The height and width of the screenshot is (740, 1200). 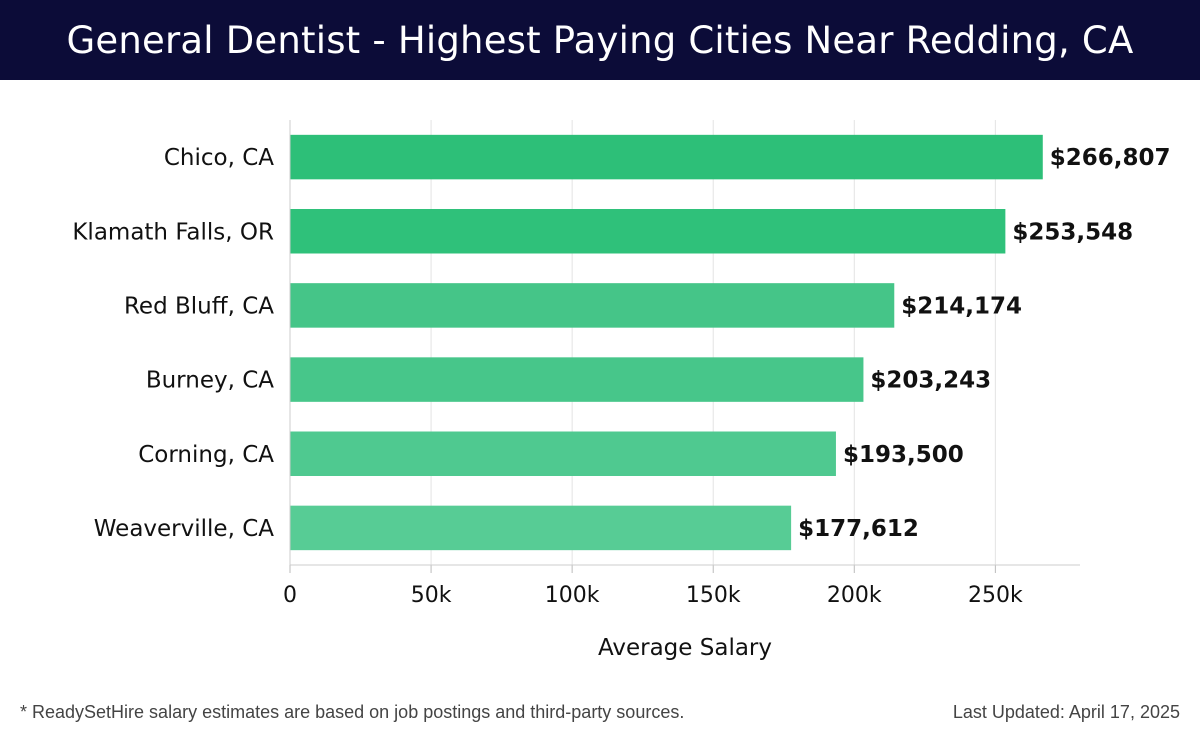 What do you see at coordinates (1110, 158) in the screenshot?
I see `bar-value-label: $266,807` at bounding box center [1110, 158].